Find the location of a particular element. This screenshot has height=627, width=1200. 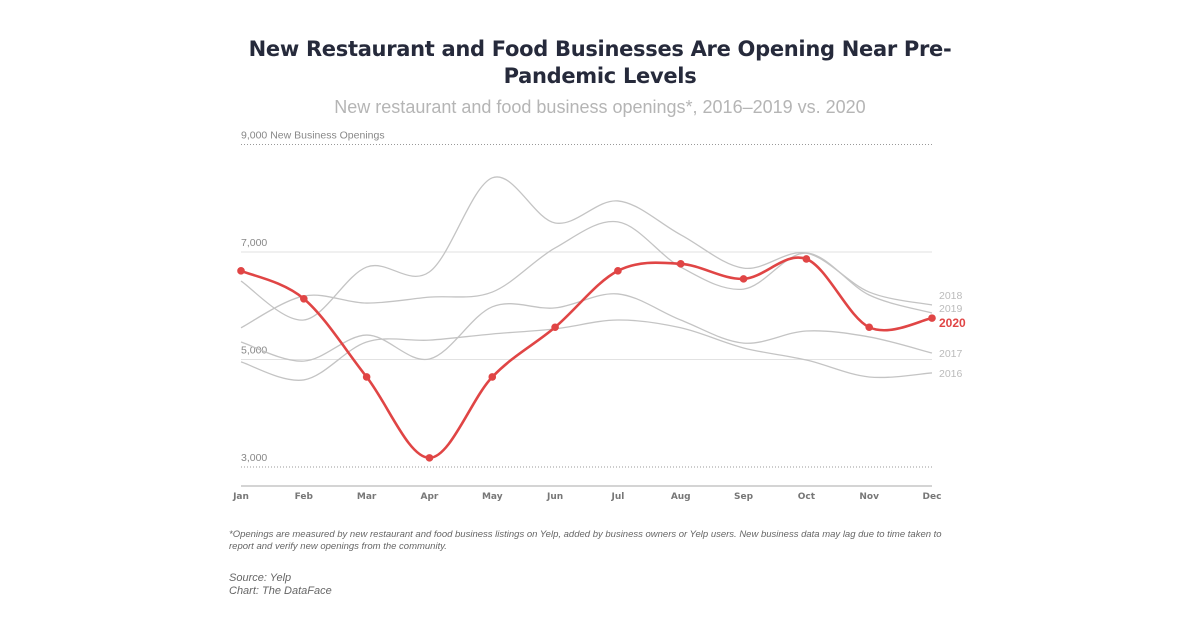

series-label-2019: 2019 is located at coordinates (951, 309).